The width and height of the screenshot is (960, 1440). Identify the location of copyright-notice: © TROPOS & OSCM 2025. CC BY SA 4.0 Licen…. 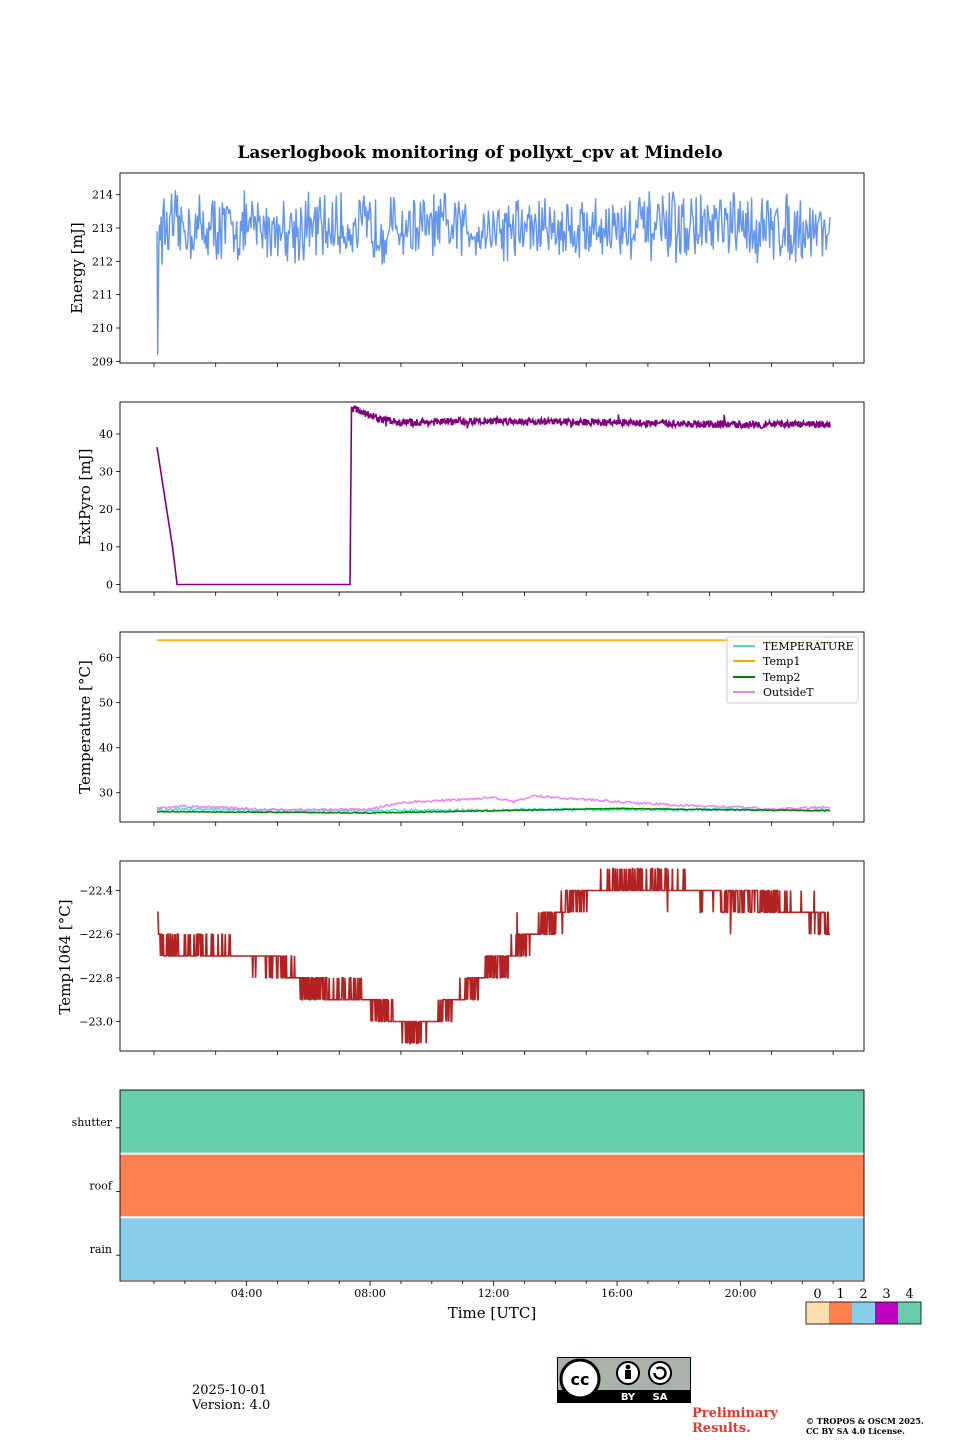
(865, 1426).